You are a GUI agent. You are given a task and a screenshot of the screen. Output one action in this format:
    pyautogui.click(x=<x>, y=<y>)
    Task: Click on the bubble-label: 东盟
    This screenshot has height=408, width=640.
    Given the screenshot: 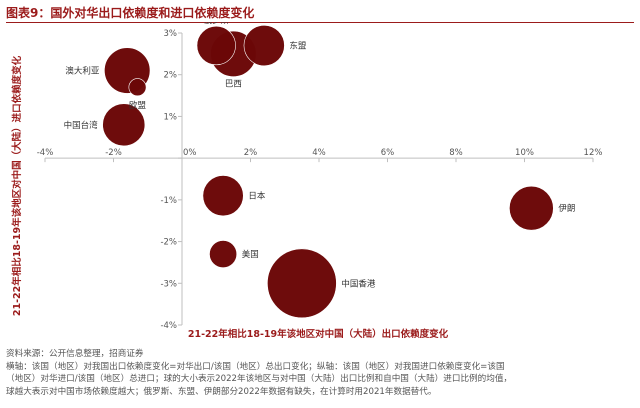 What is the action you would take?
    pyautogui.click(x=298, y=46)
    